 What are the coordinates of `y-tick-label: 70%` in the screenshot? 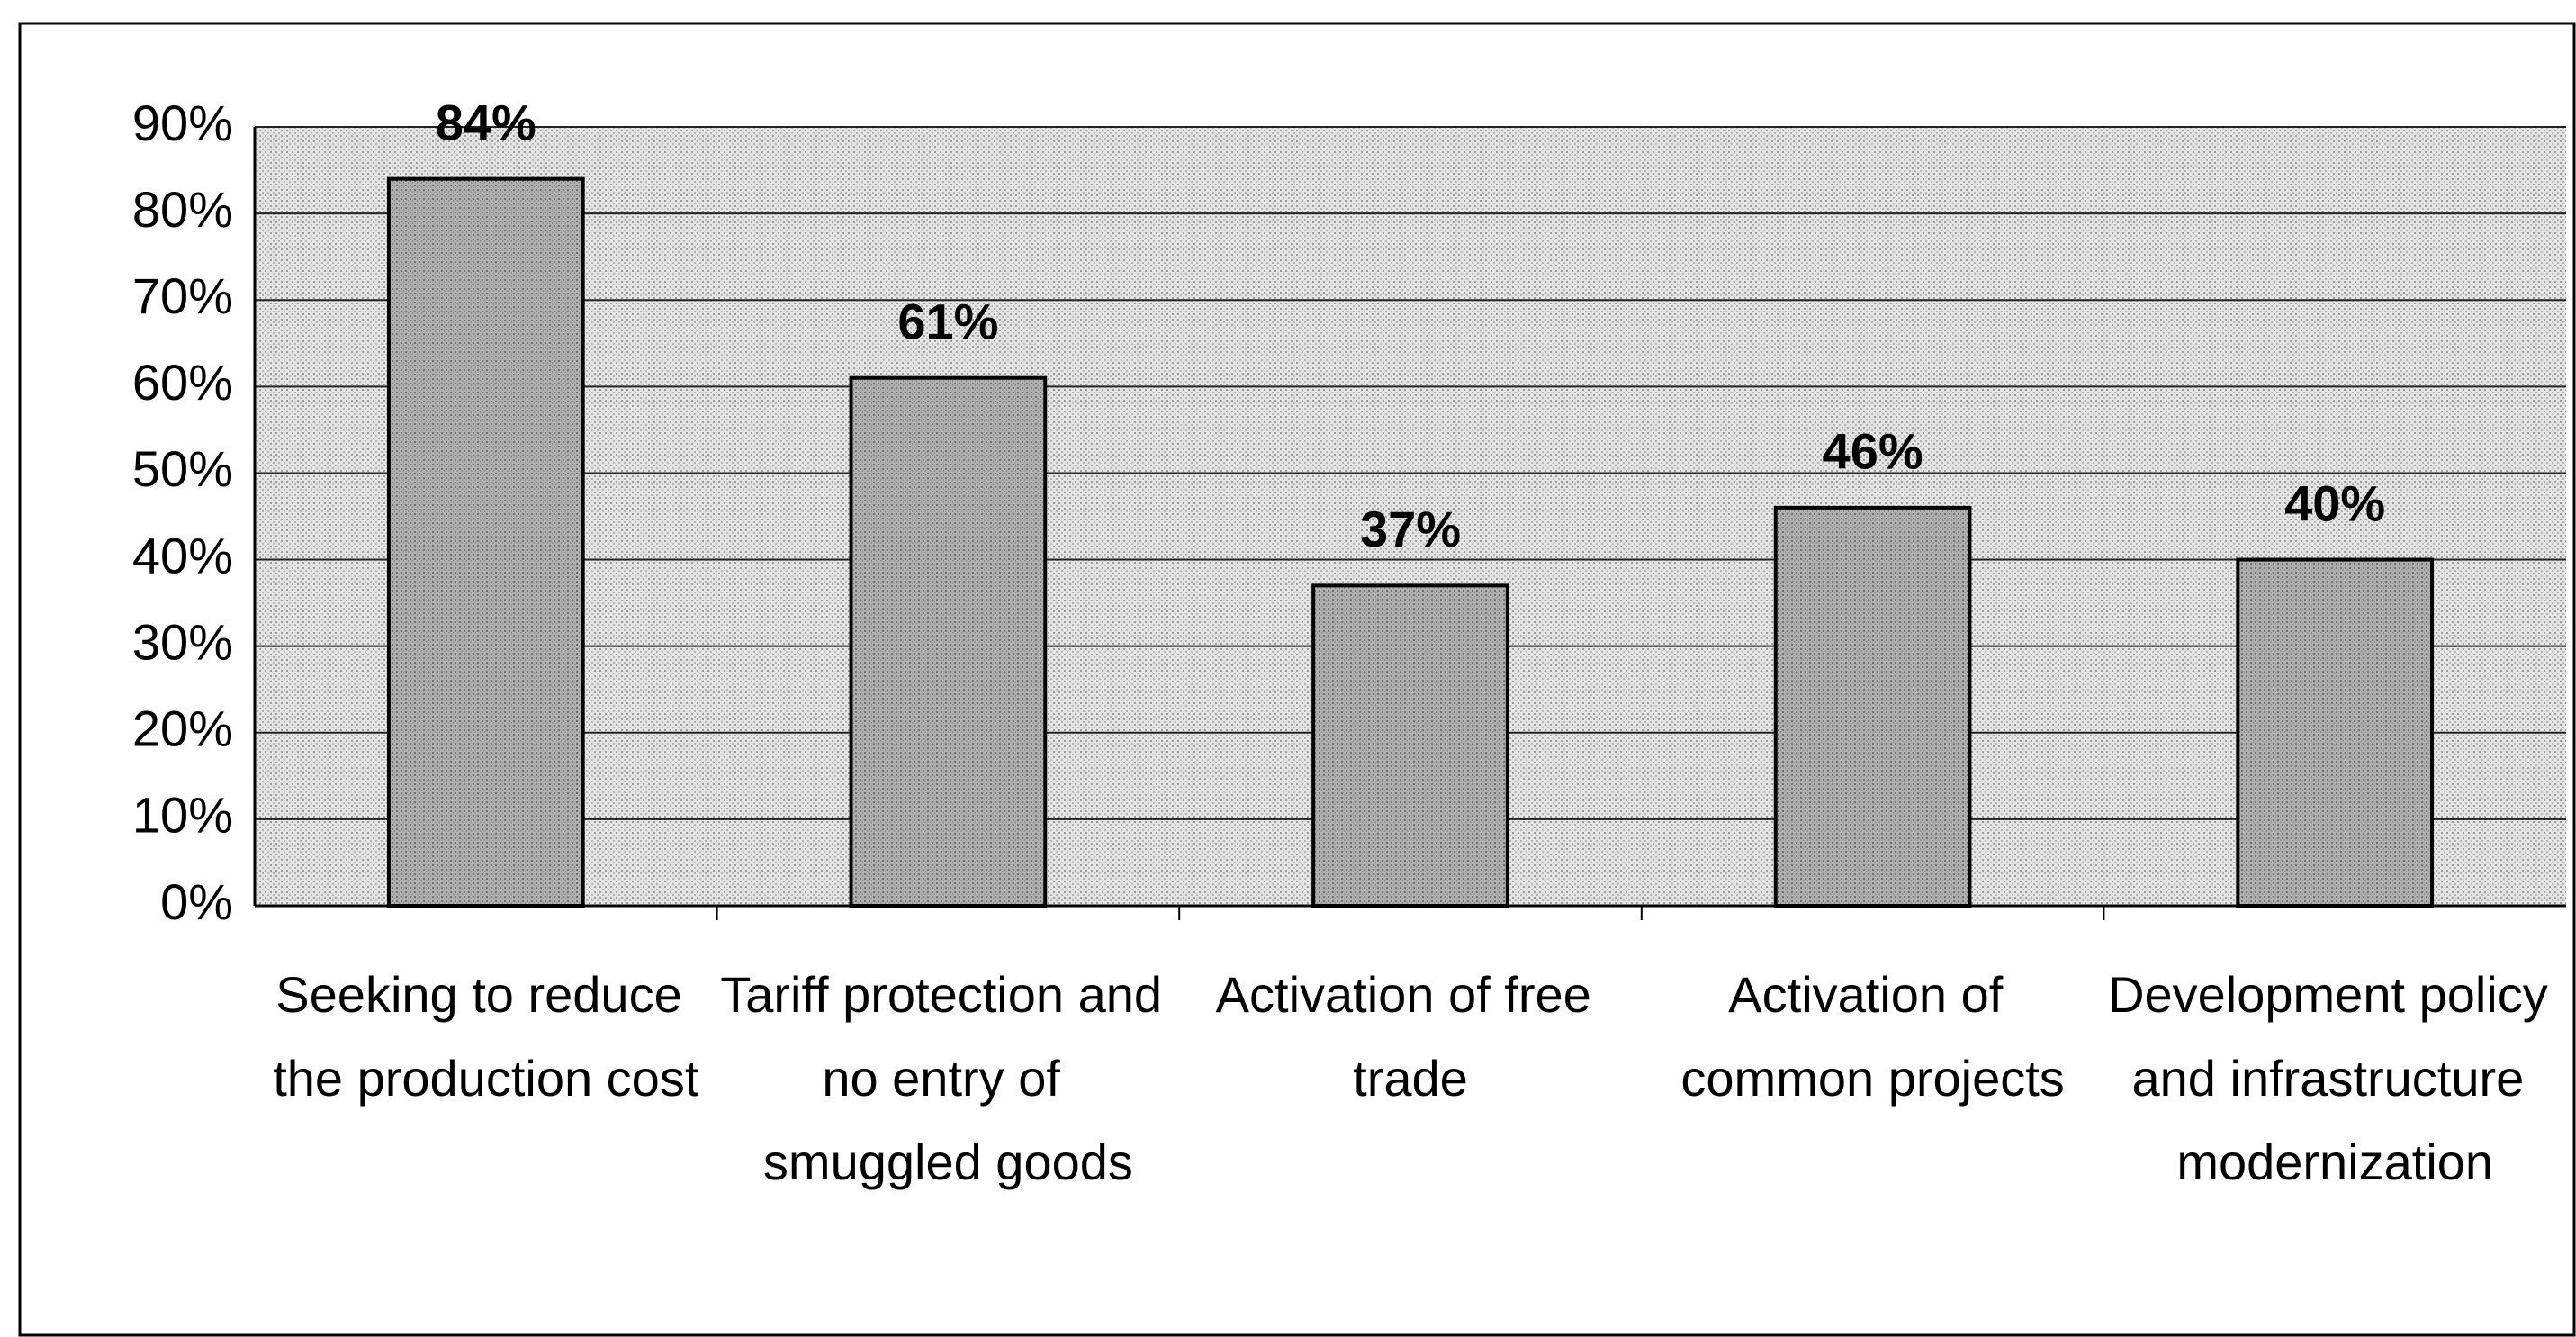 It's located at (182, 295).